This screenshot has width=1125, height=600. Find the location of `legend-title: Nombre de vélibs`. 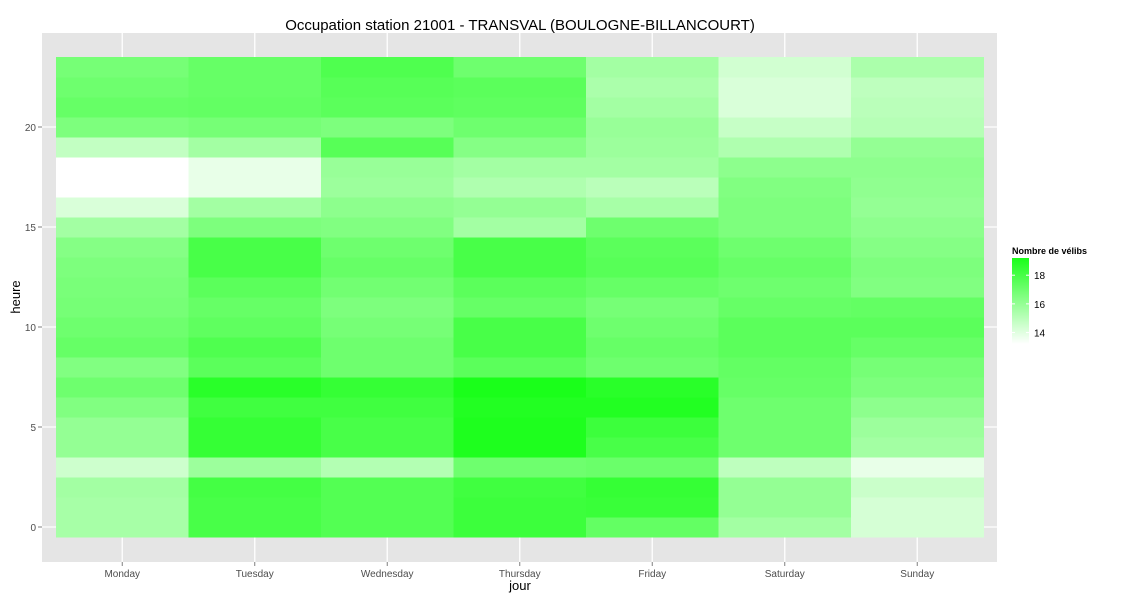

legend-title: Nombre de vélibs is located at coordinates (1049, 251).